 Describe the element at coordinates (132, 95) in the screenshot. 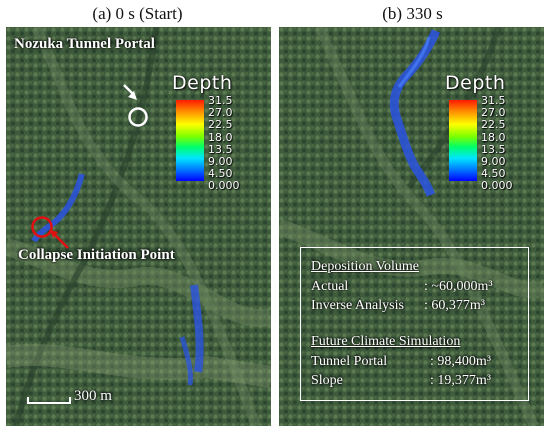

I see `tunnel-portal-arrowhead` at that location.